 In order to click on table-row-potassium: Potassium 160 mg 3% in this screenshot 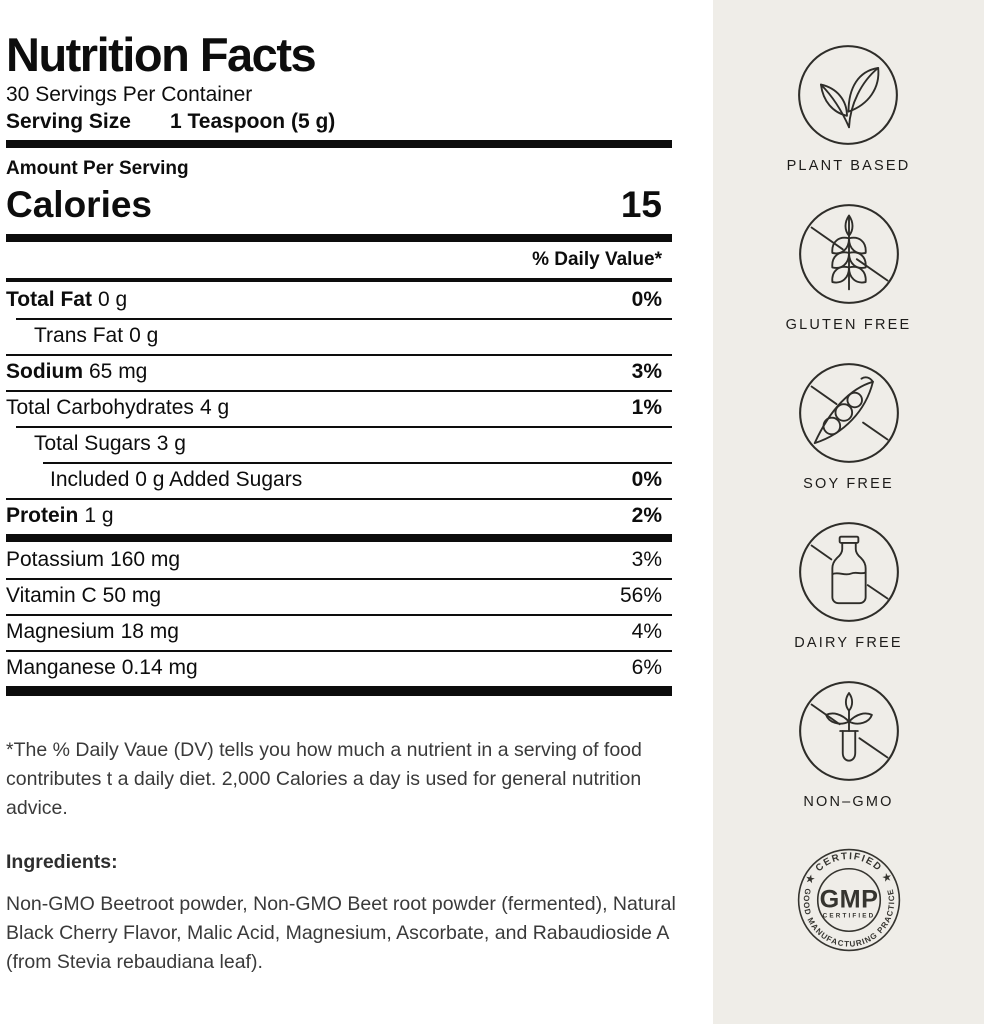, I will do `click(339, 560)`.